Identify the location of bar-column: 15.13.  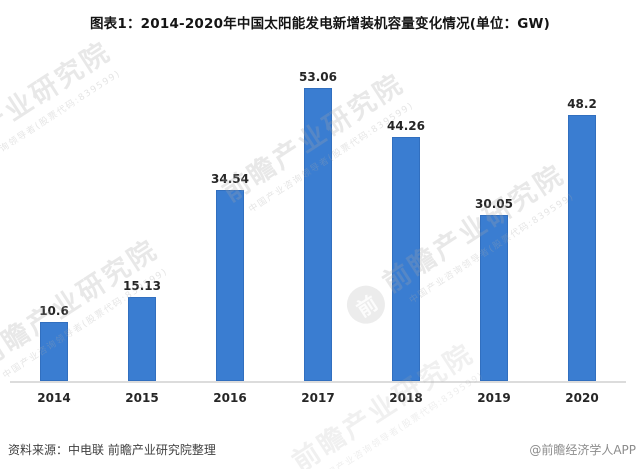
(142, 330).